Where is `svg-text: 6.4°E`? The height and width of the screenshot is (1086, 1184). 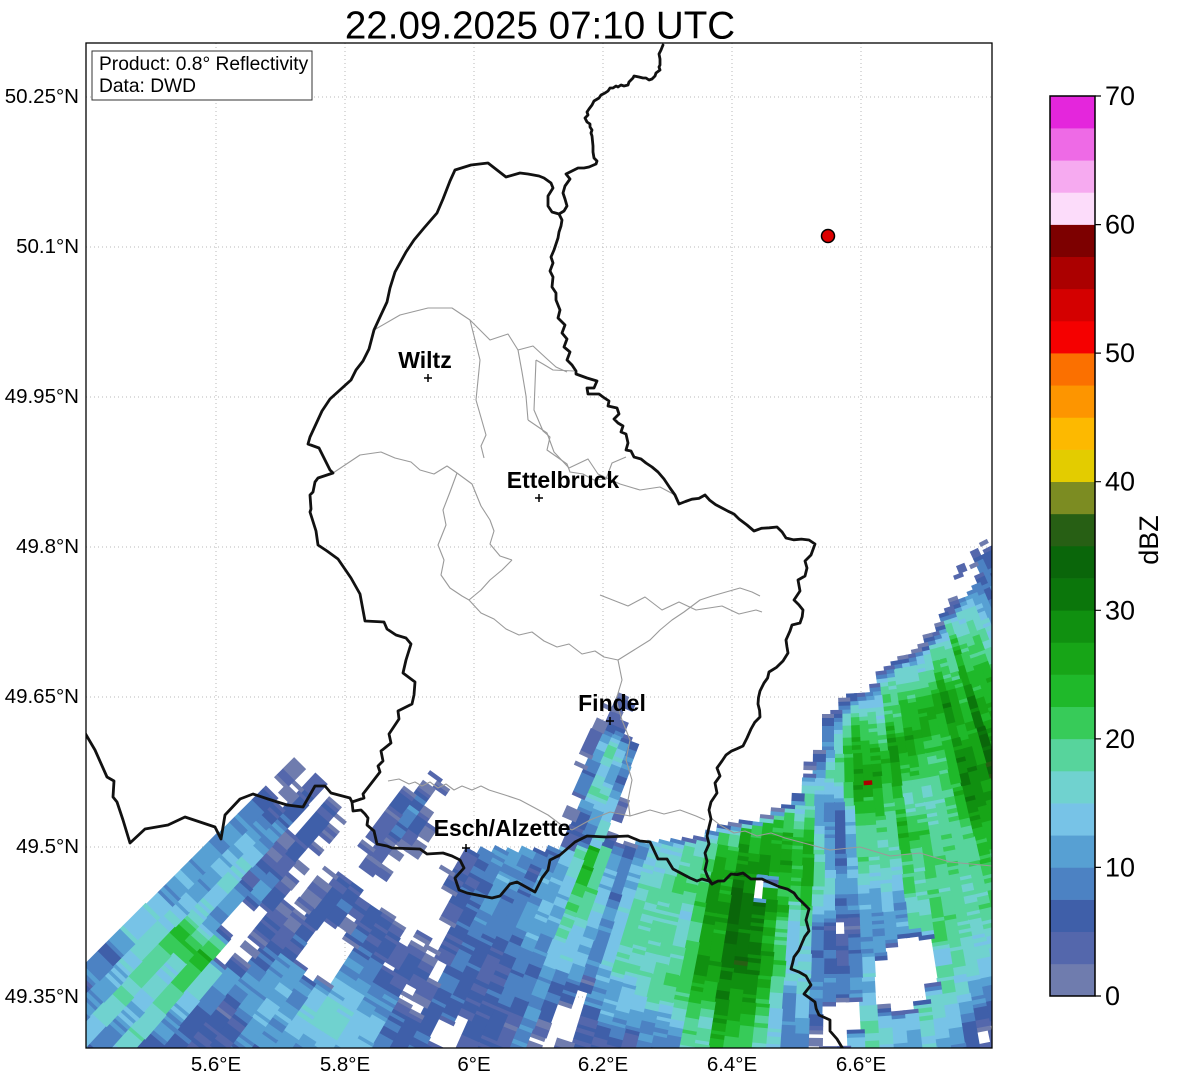
svg-text: 6.4°E is located at coordinates (732, 1064).